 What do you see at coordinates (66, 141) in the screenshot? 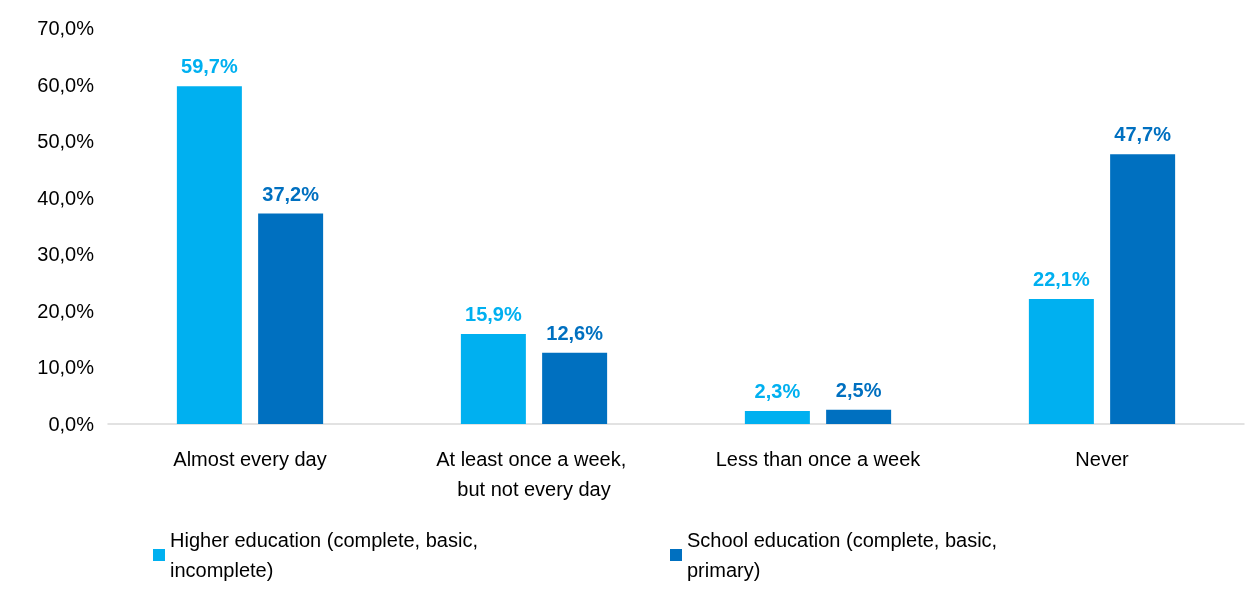
I see `y-tick-label: 50,0%` at bounding box center [66, 141].